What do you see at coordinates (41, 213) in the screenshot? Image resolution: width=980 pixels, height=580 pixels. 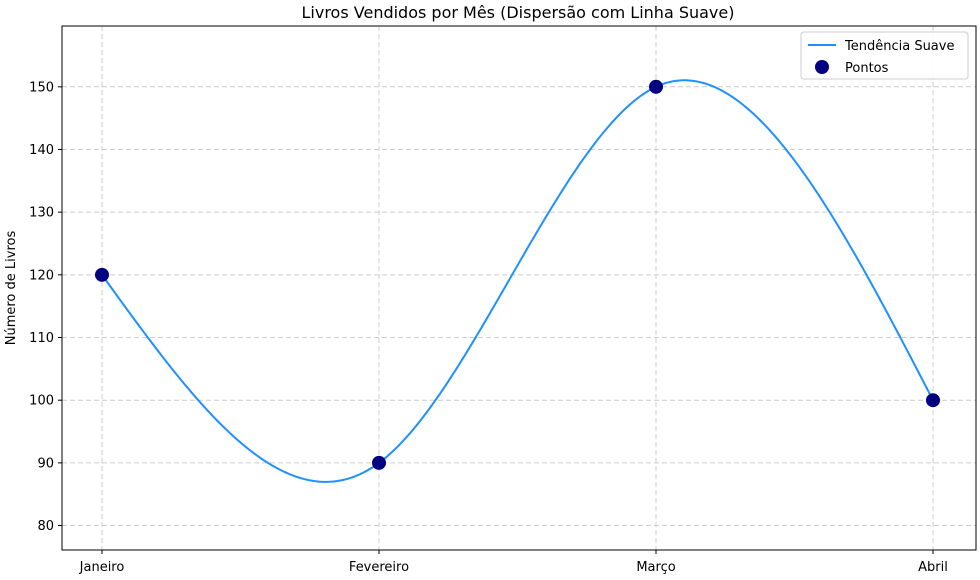 I see `y-tick-label: 130` at bounding box center [41, 213].